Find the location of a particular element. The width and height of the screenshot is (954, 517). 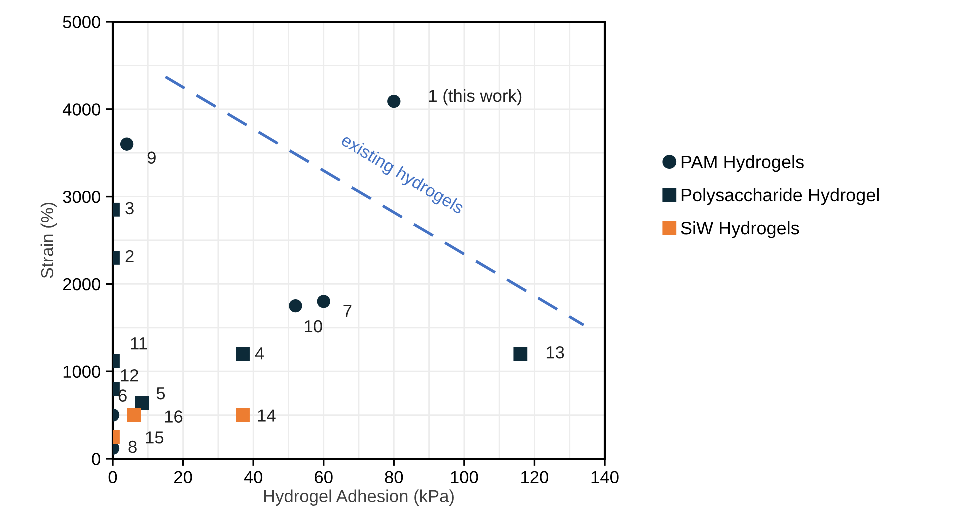

annotation: 7 is located at coordinates (348, 311).